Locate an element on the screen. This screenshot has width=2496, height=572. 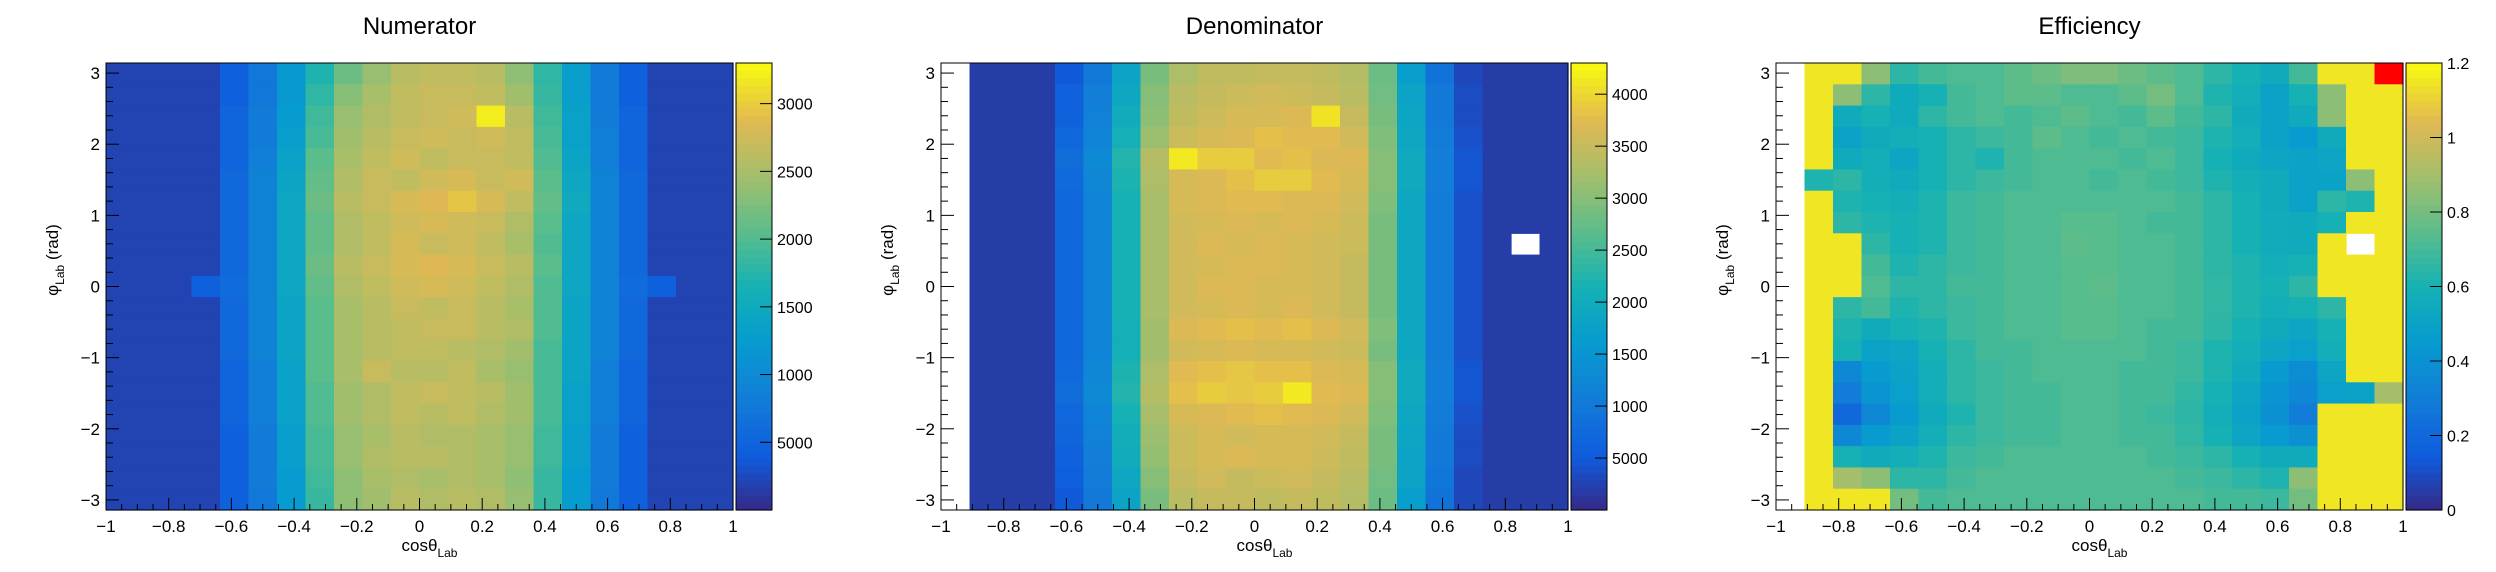
y-tick-label: 3 is located at coordinates (1765, 73).